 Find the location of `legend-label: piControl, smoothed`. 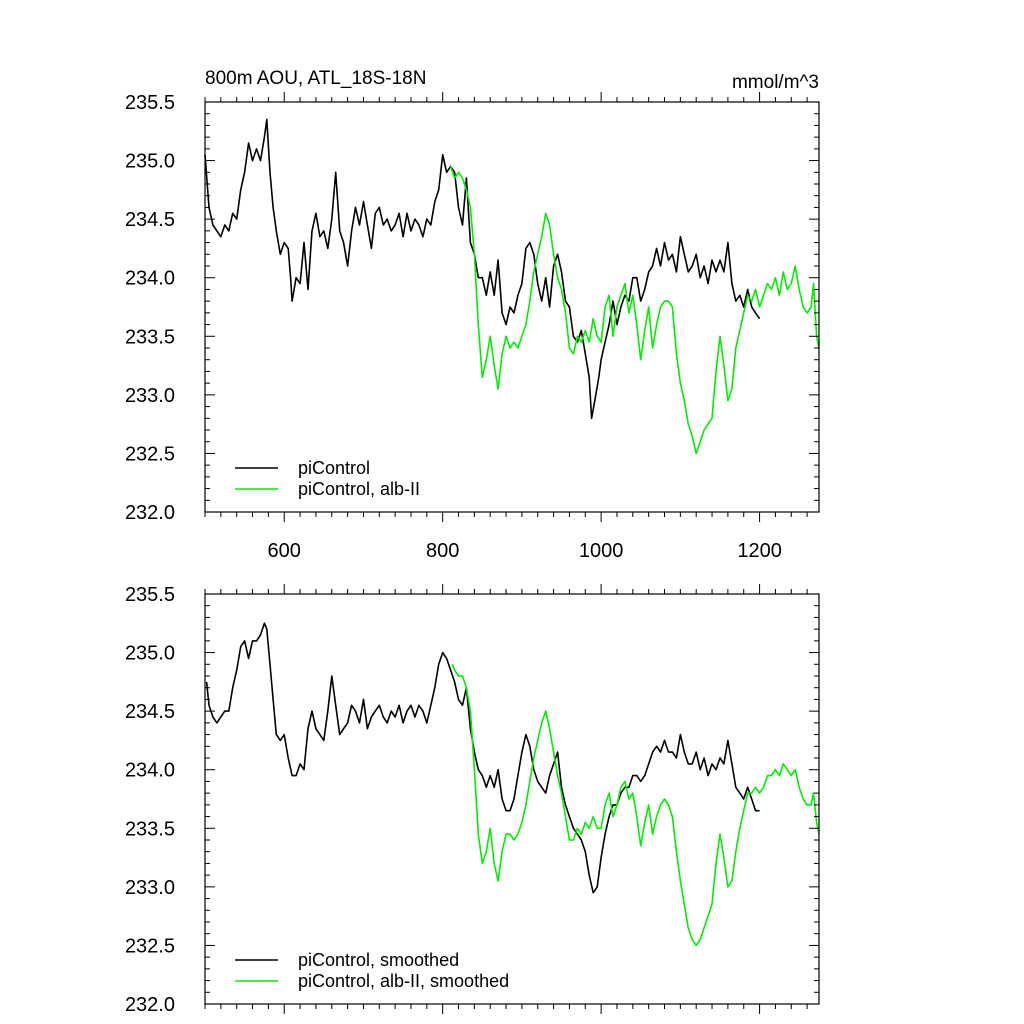

legend-label: piControl, smoothed is located at coordinates (378, 960).